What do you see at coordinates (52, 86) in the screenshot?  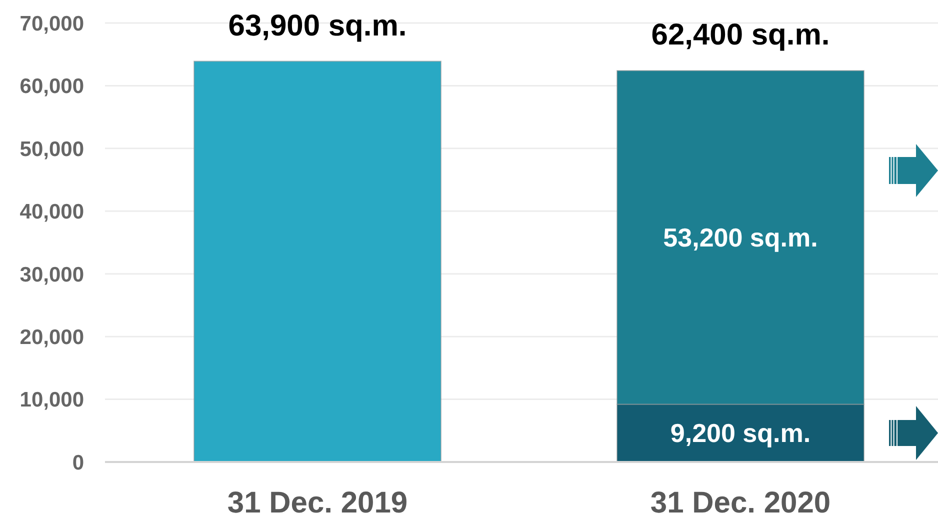 I see `y-tick-label: 60,000` at bounding box center [52, 86].